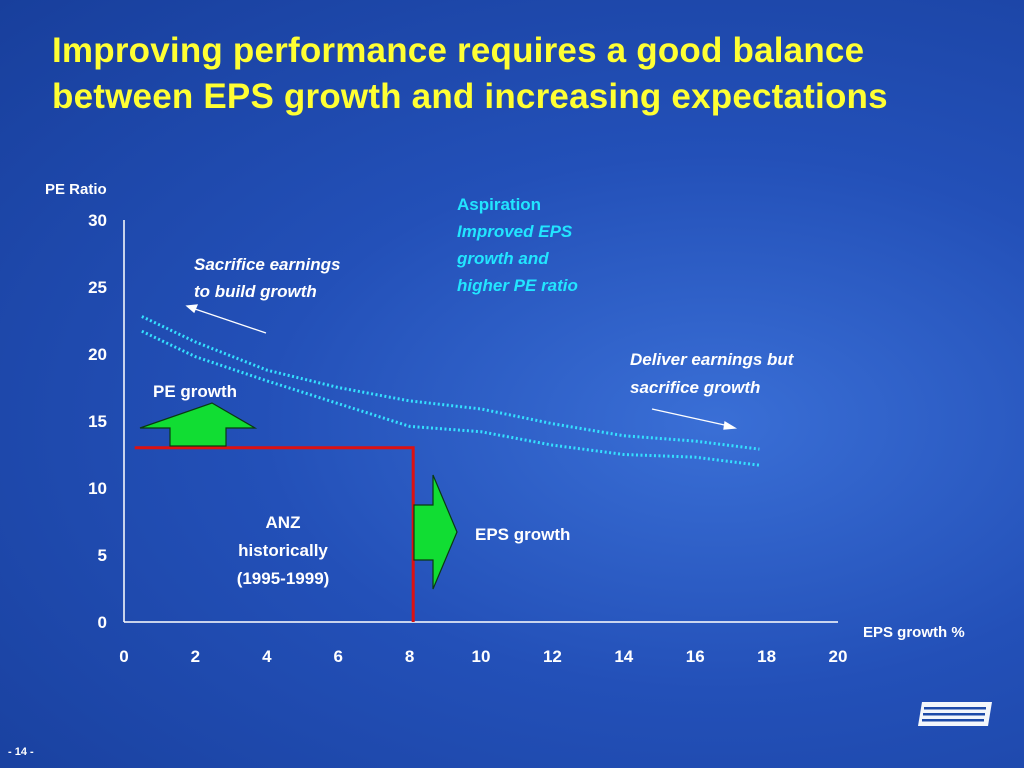 The width and height of the screenshot is (1024, 768). Describe the element at coordinates (97, 488) in the screenshot. I see `y-tick-label: 10` at that location.